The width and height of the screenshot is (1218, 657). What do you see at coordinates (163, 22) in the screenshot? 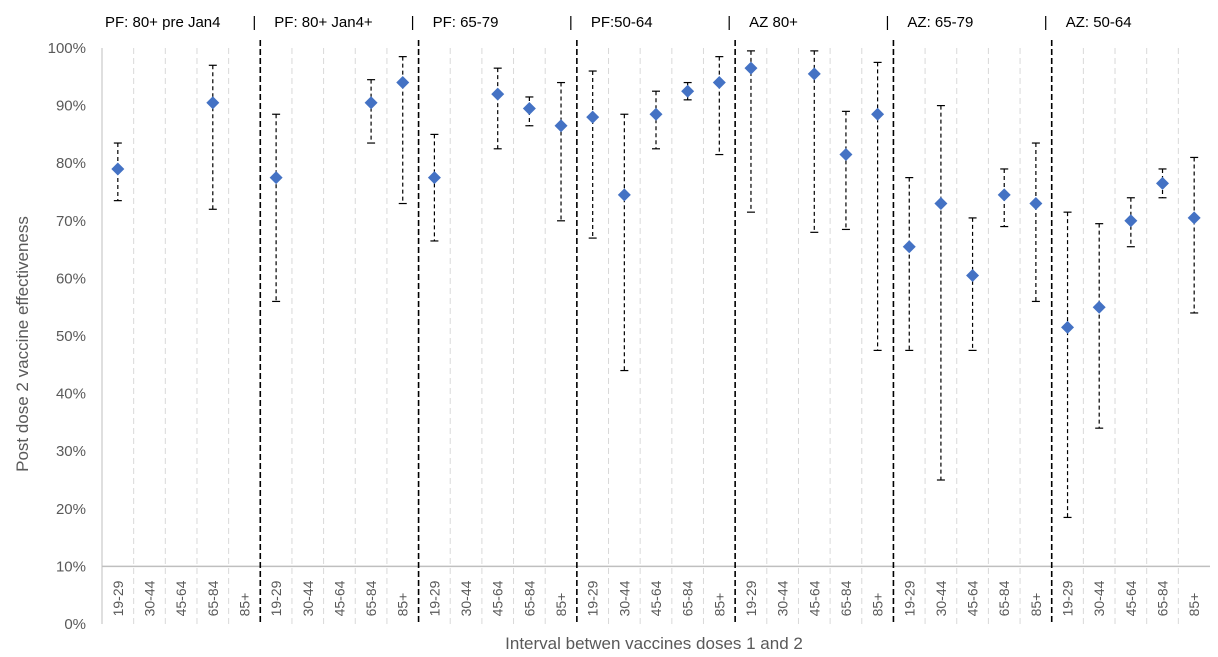
I see `group-header-label: PF: 80+ pre Jan4` at bounding box center [163, 22].